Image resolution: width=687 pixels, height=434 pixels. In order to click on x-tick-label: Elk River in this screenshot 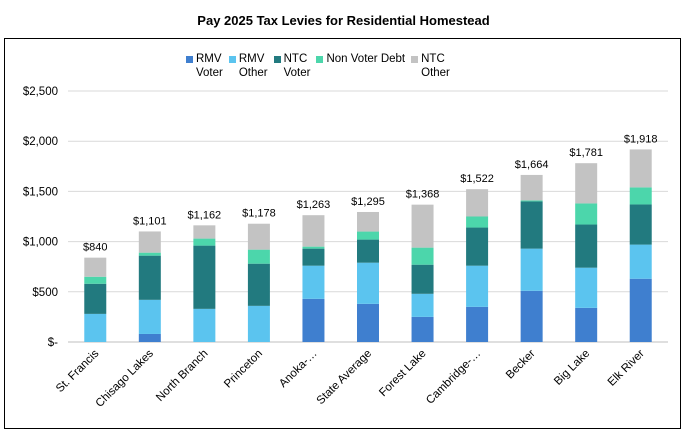, I will do `click(626, 368)`.